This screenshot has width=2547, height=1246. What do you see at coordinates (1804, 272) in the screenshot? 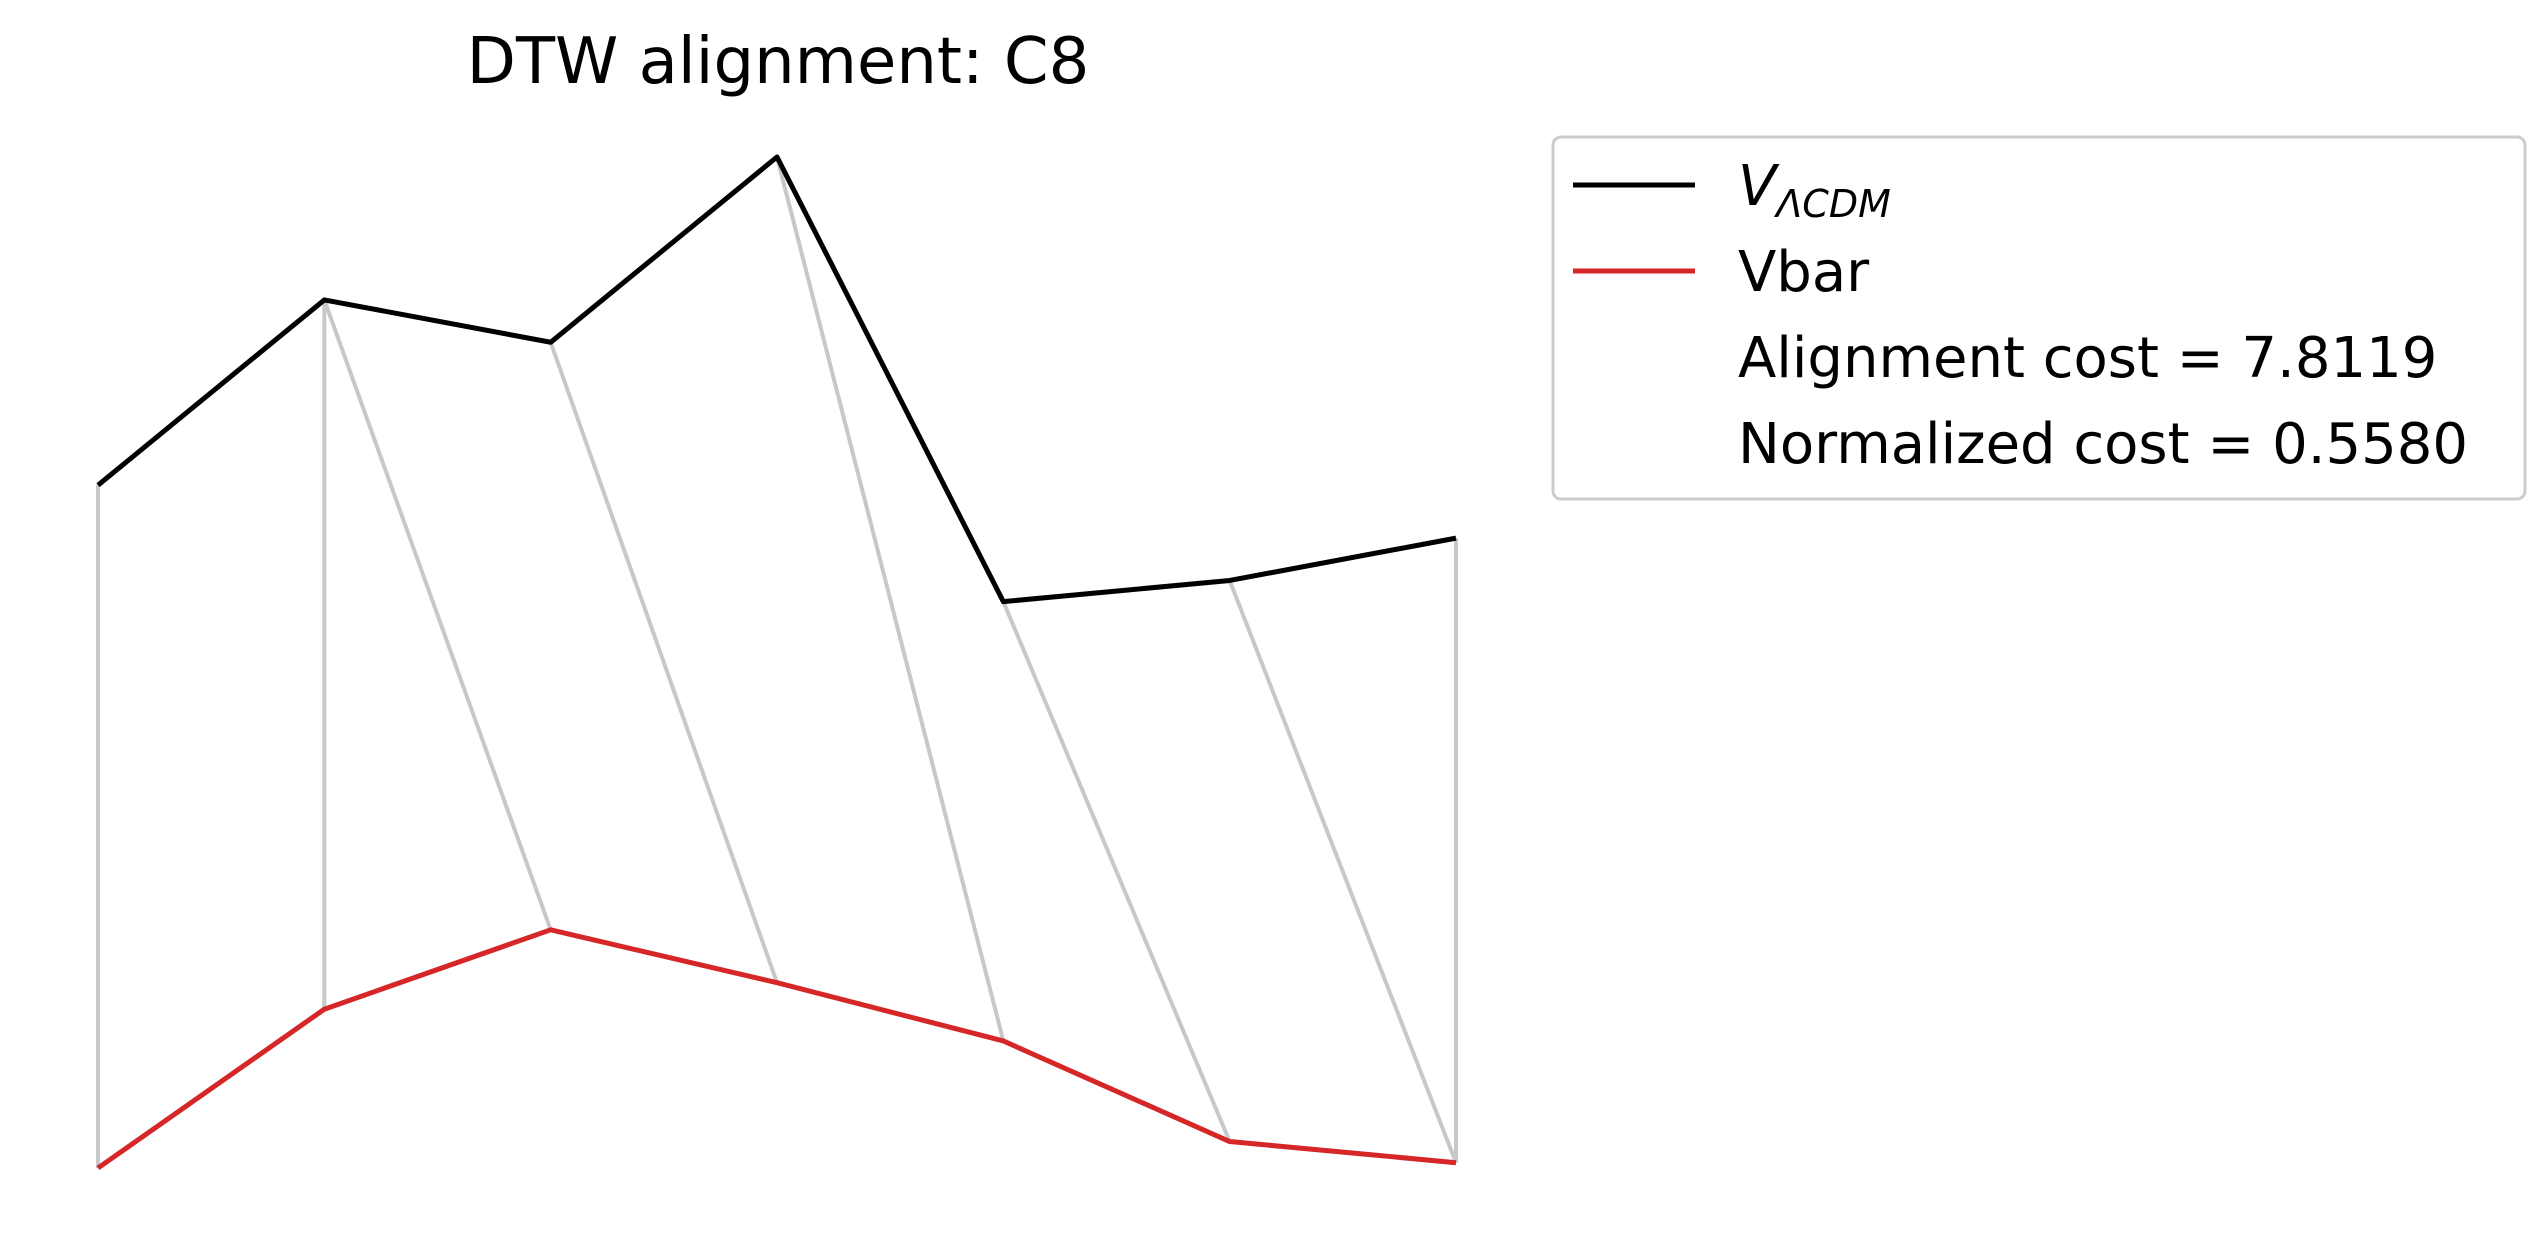
I see `legend-label-vbar: Vbar` at bounding box center [1804, 272].